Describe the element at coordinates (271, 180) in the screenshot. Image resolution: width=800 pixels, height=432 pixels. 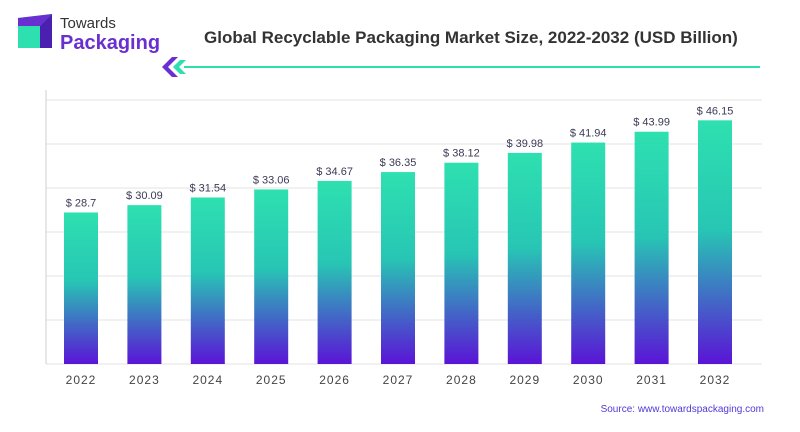
I see `data-label-2025: $ 33.06` at that location.